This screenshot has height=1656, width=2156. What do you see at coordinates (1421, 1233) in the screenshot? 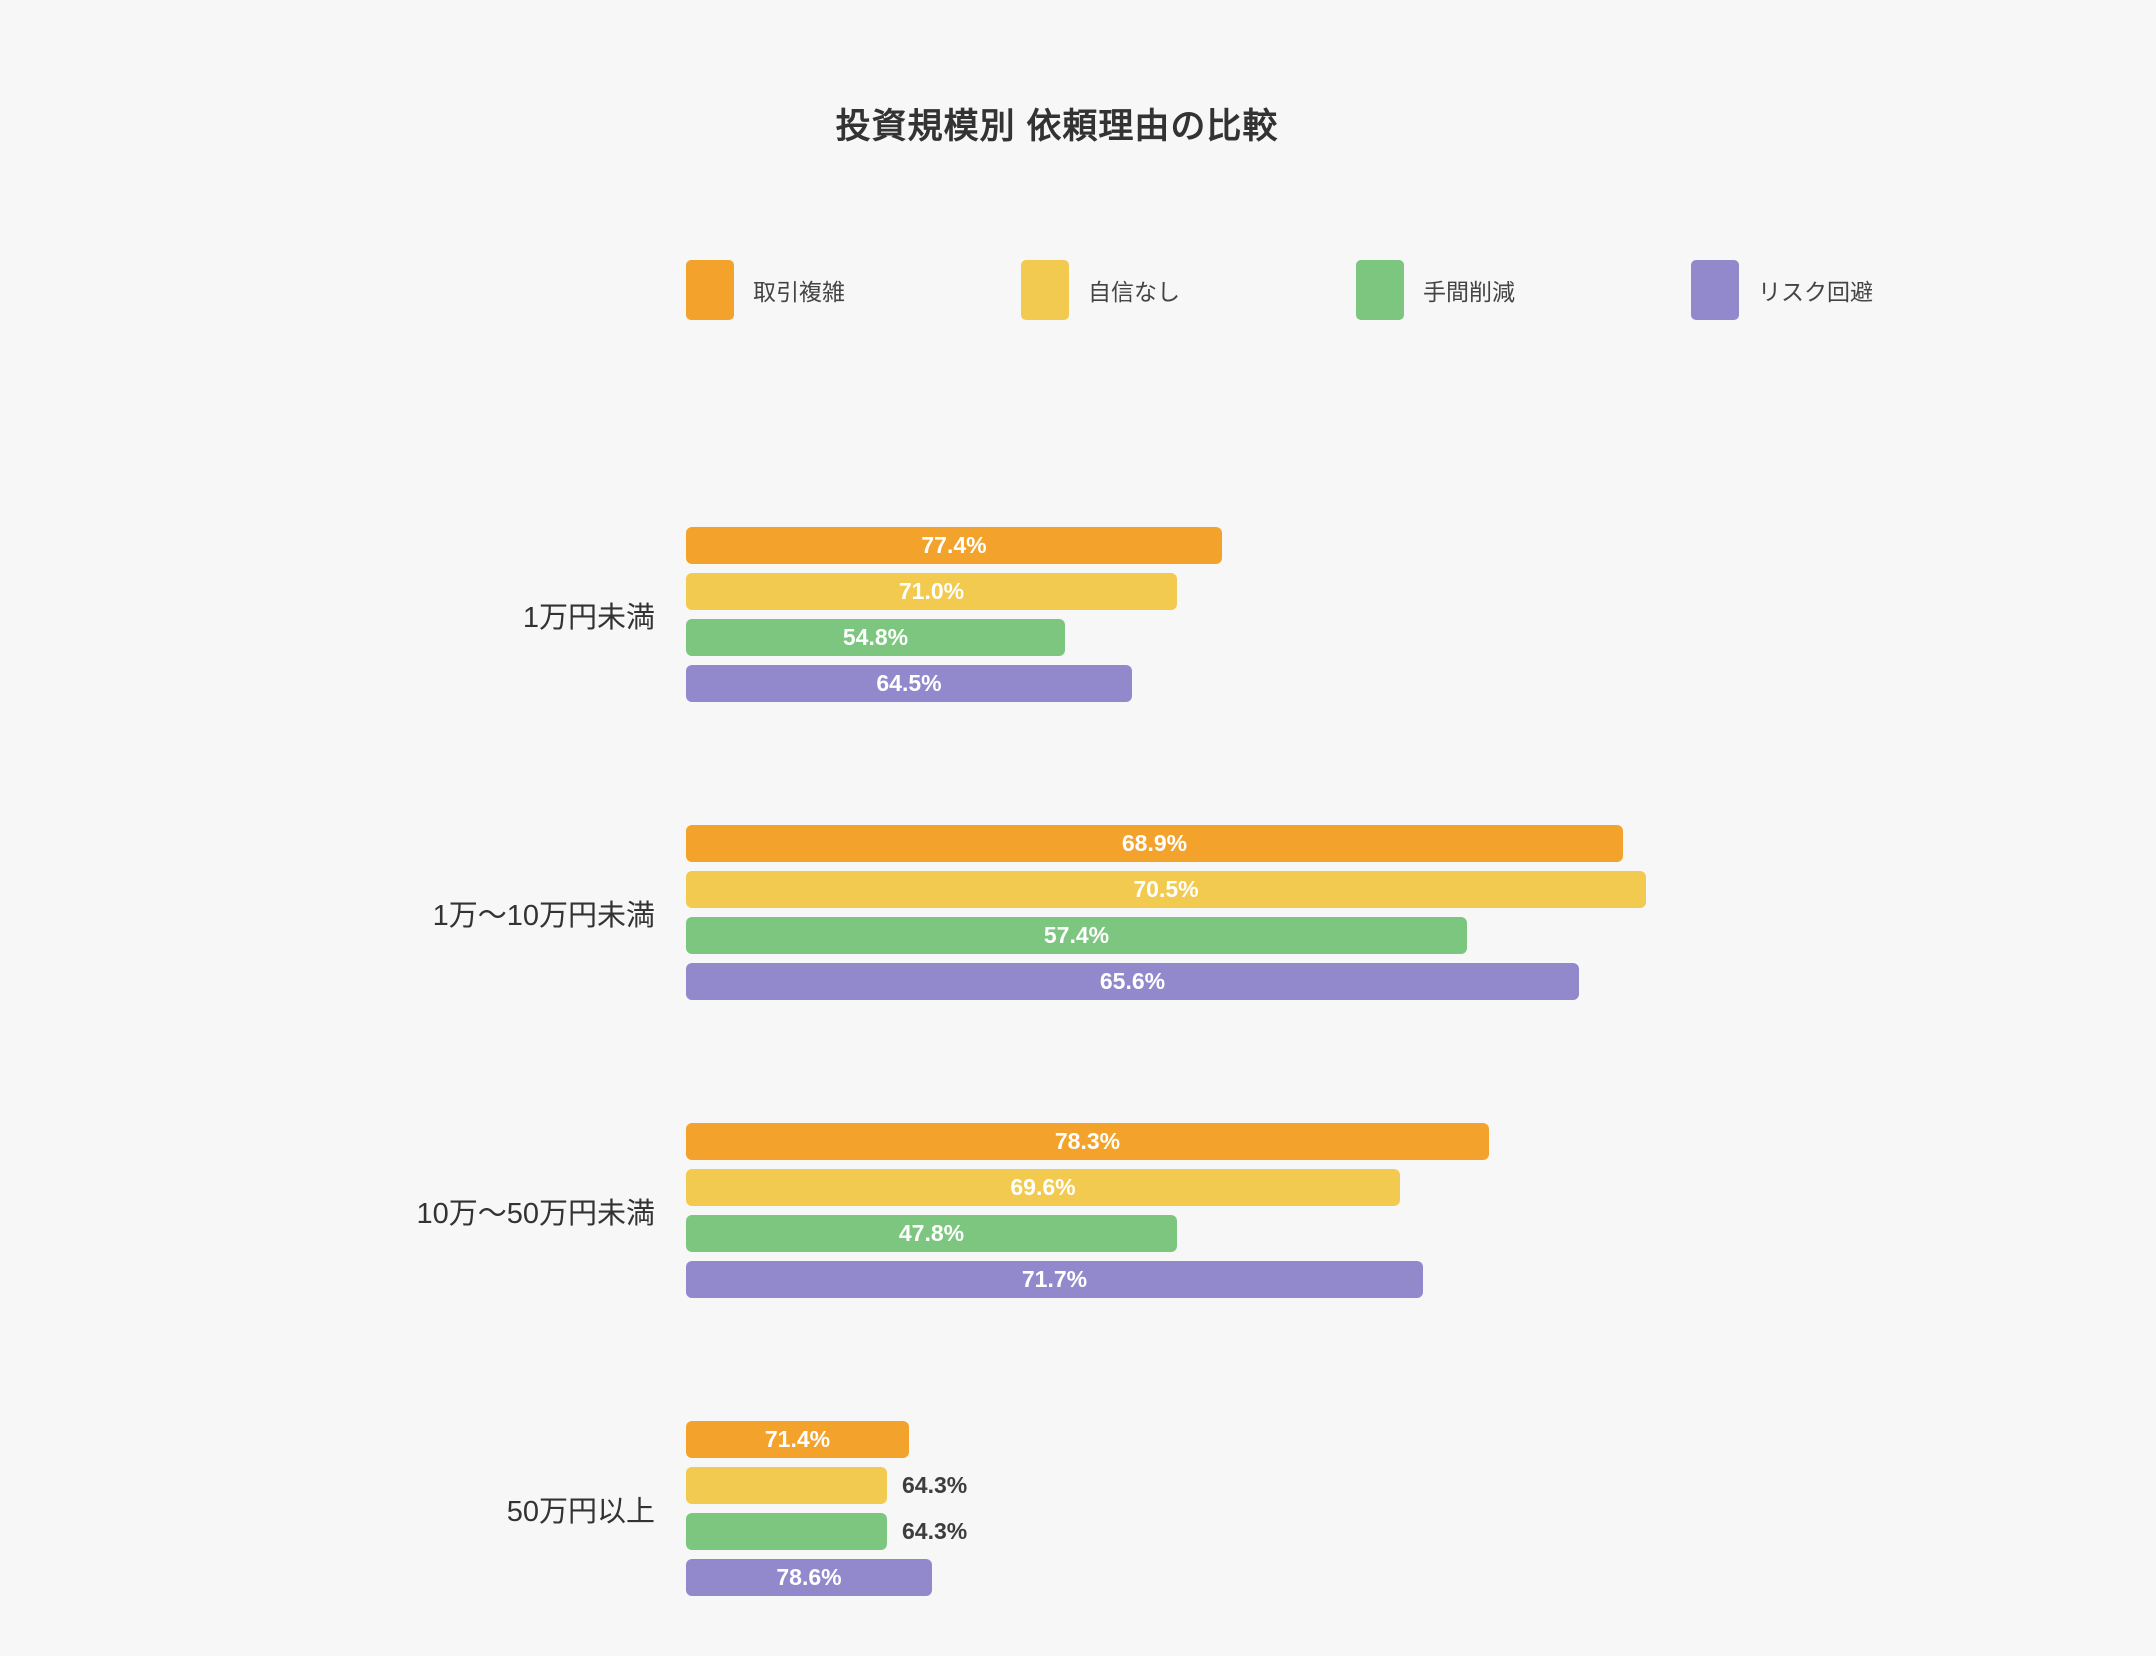
I see `bar-row: 47.8%` at bounding box center [1421, 1233].